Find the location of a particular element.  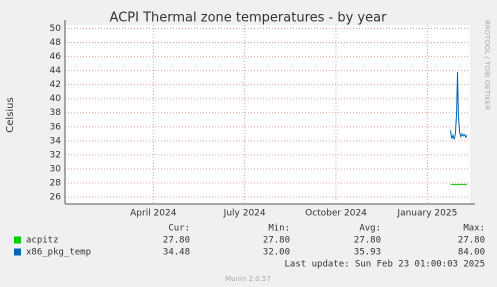

chart-title: ACPI Thermal zone temperatures - by year is located at coordinates (249, 18).